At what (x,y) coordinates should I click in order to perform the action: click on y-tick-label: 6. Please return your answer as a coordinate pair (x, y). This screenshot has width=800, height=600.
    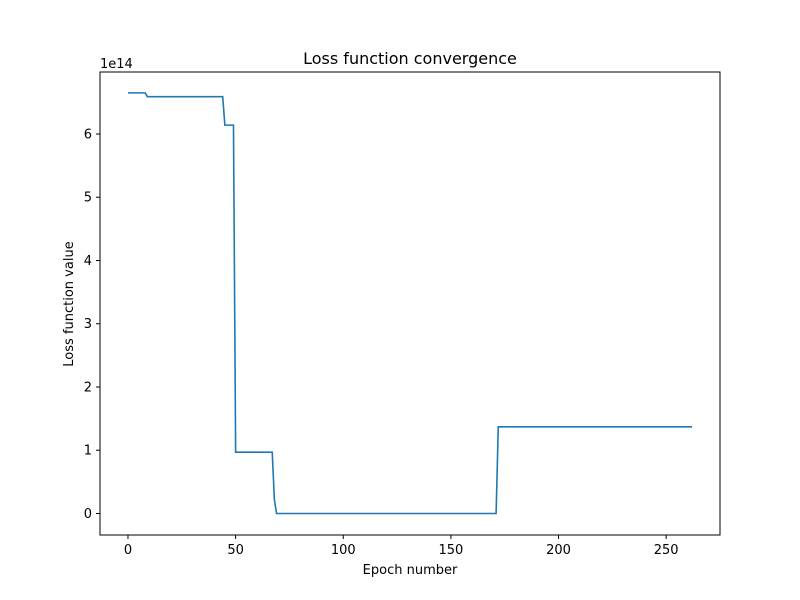
    Looking at the image, I should click on (88, 134).